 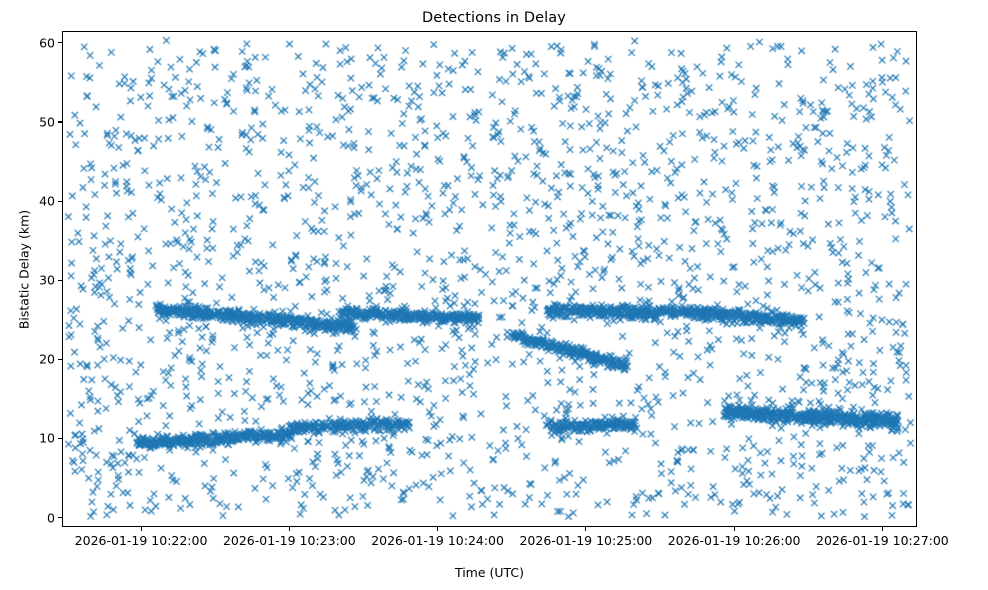 What do you see at coordinates (289, 540) in the screenshot?
I see `x-tick-label: 2026-01-19 10:23:00` at bounding box center [289, 540].